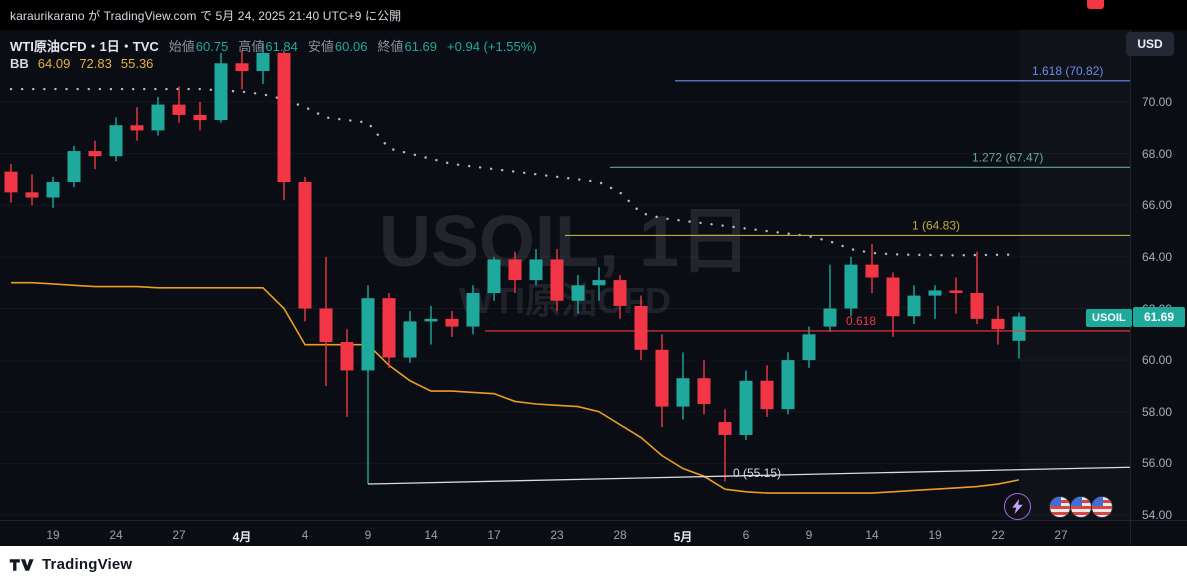 This screenshot has width=1187, height=583. Describe the element at coordinates (830, 317) in the screenshot. I see `candle-body-5/12` at that location.